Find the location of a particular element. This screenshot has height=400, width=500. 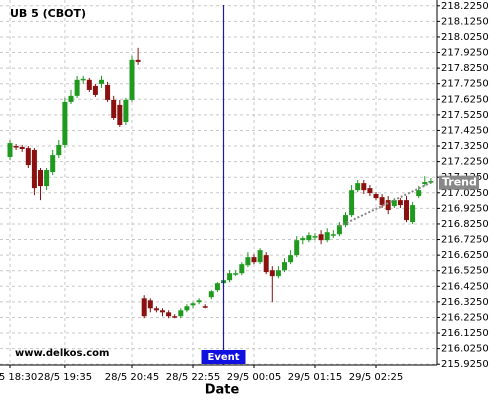

y-tick-label: 218.2250 is located at coordinates (465, 6).